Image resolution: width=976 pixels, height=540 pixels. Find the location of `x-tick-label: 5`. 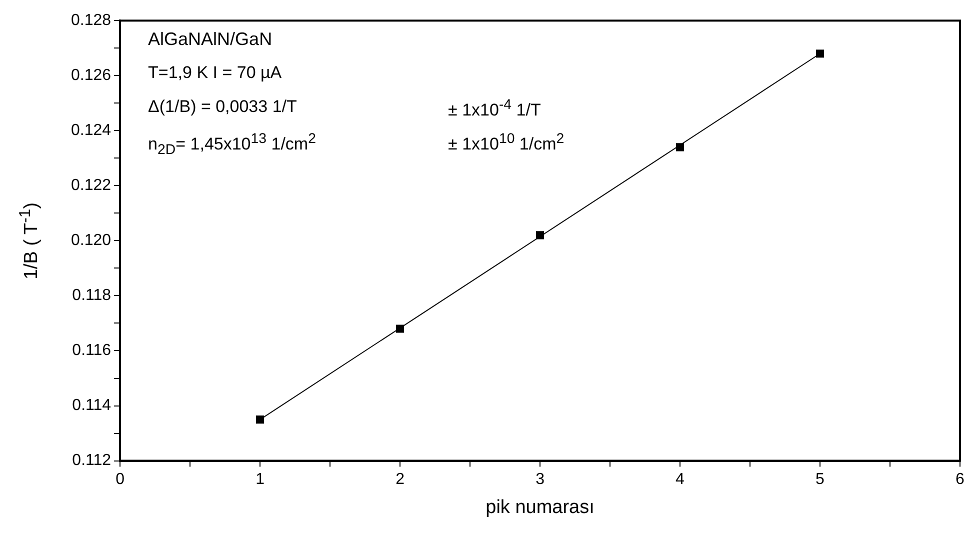

x-tick-label: 5 is located at coordinates (820, 479).